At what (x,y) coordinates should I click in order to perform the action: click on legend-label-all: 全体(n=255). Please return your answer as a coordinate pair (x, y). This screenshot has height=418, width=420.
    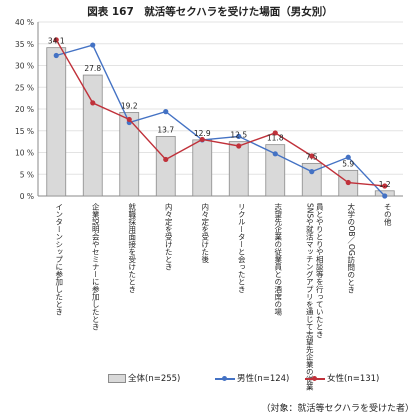
    Looking at the image, I should click on (154, 379).